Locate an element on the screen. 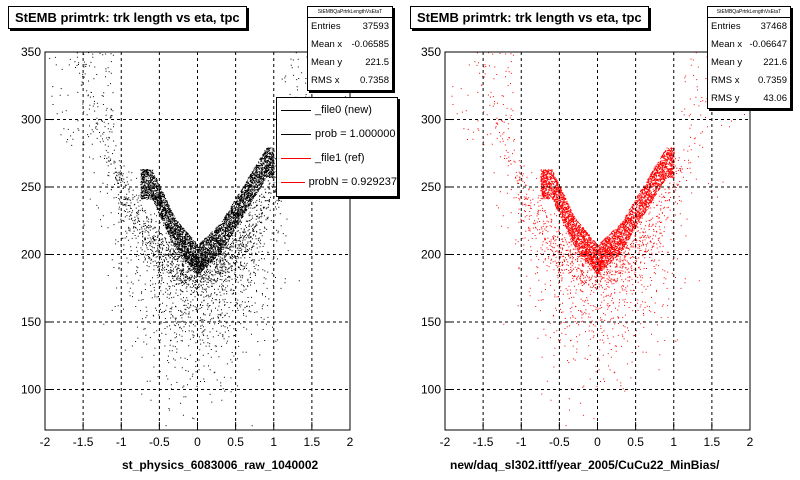  stats-row: Mean y 221.6 is located at coordinates (749, 63).